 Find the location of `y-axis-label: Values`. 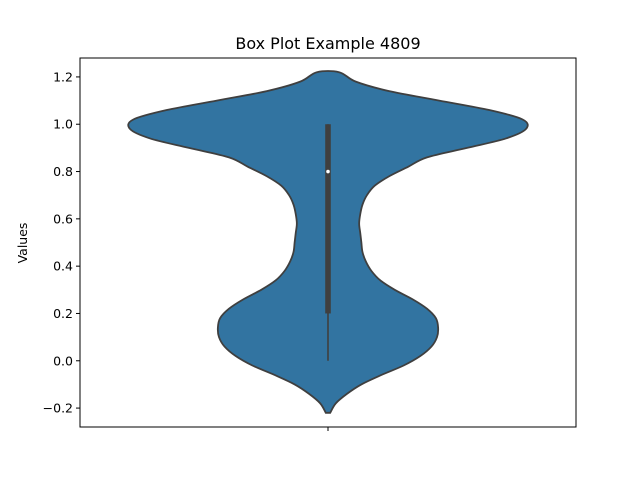

y-axis-label: Values is located at coordinates (22, 243).